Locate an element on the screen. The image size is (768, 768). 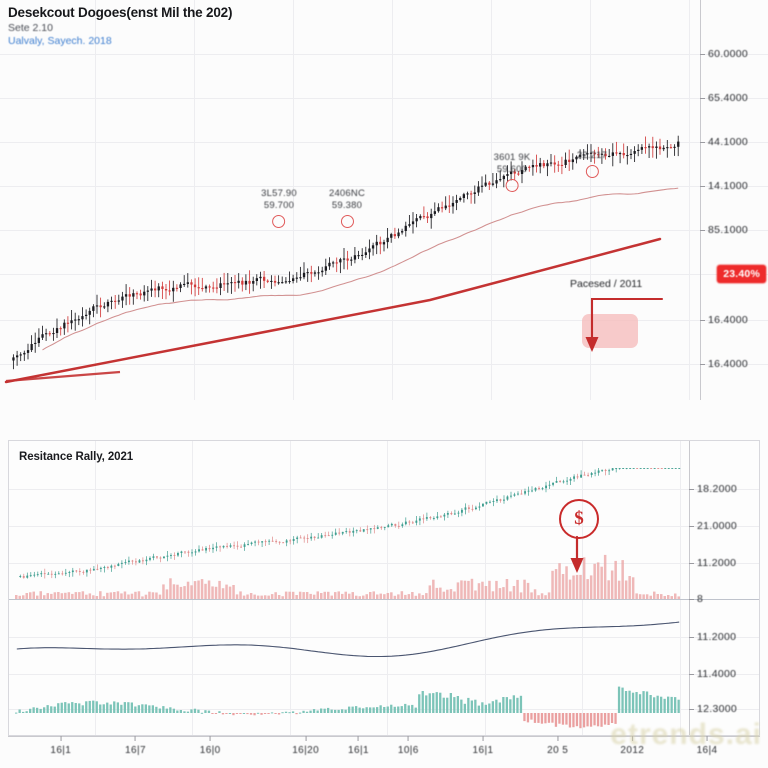
current-price-badge: 23.40% is located at coordinates (741, 274).